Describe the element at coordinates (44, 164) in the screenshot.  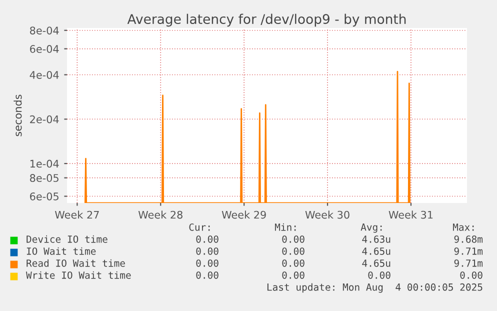
I see `y-tick-label: 1e-04` at that location.